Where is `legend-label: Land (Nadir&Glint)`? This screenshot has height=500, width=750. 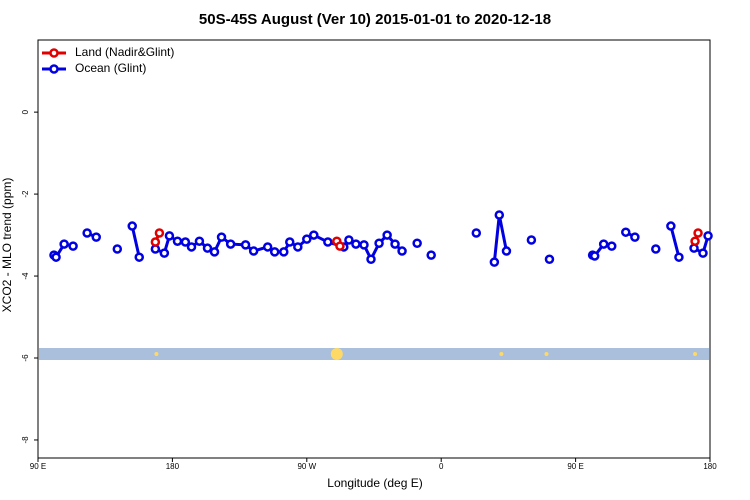 legend-label: Land (Nadir&Glint) is located at coordinates (124, 52).